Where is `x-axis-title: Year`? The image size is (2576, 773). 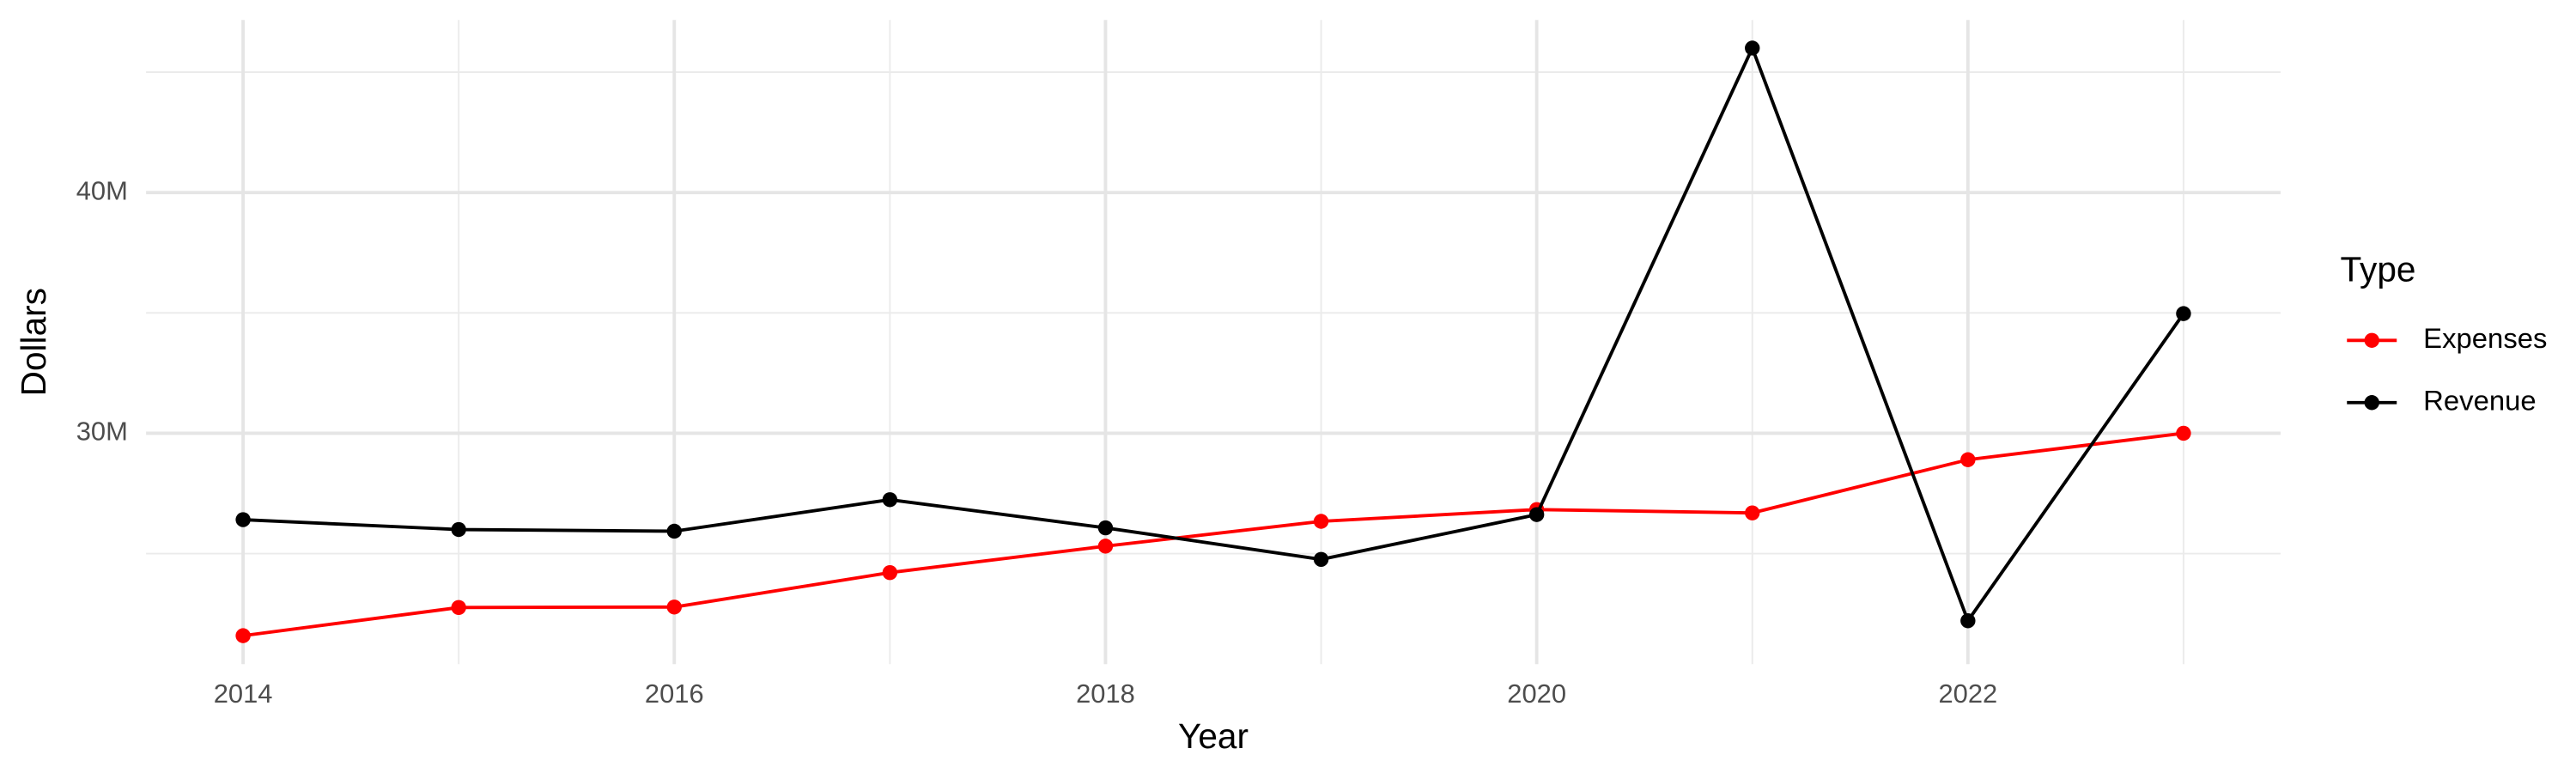 x-axis-title: Year is located at coordinates (1213, 736).